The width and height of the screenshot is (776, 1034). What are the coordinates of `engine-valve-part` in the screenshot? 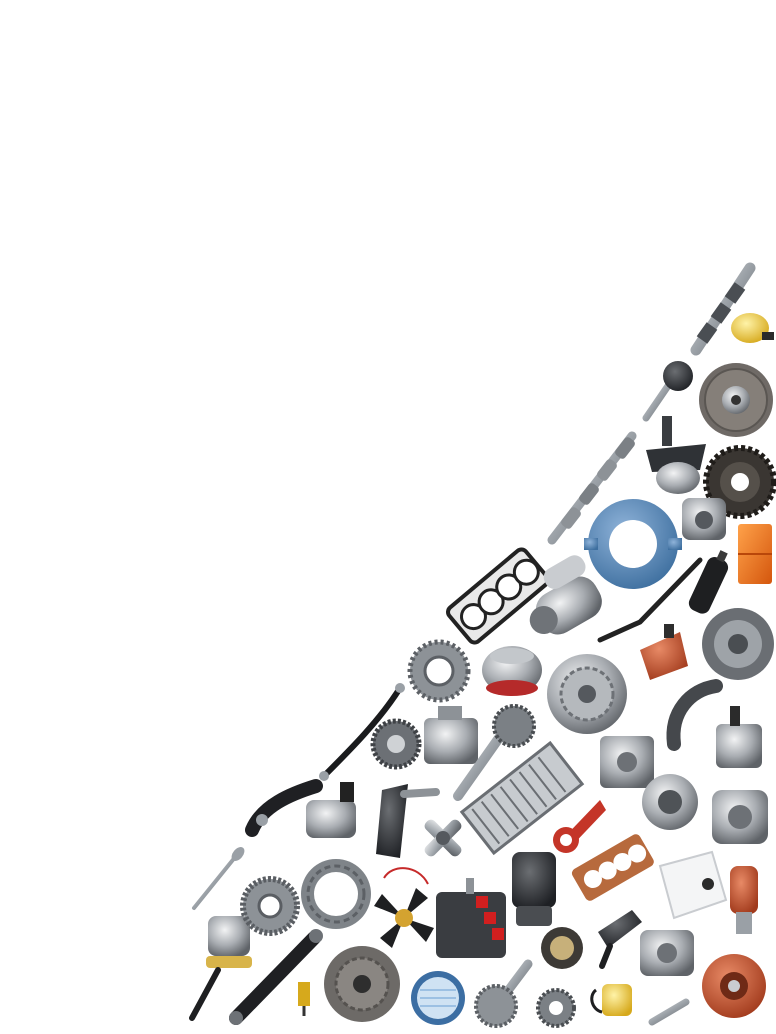 It's located at (218, 878).